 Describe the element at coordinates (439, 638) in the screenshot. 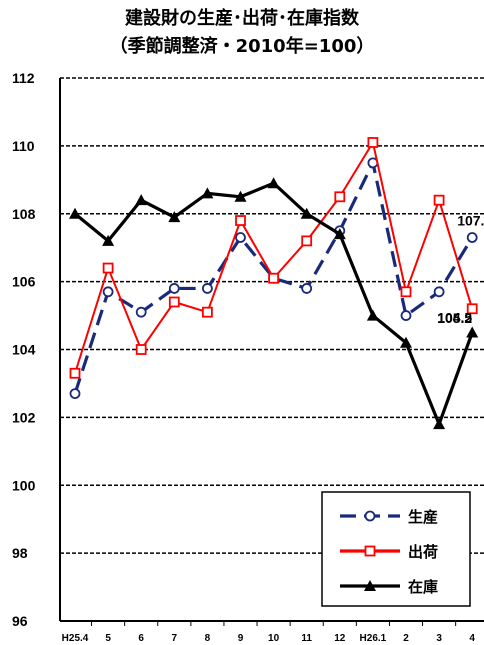

I see `x-tick-label: 3` at that location.